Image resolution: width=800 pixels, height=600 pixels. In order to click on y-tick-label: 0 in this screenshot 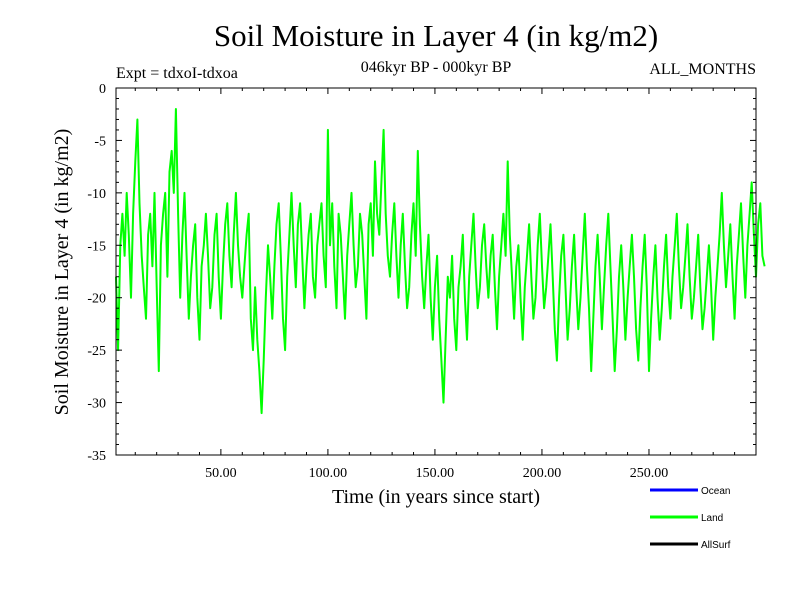, I will do `click(102, 89)`.